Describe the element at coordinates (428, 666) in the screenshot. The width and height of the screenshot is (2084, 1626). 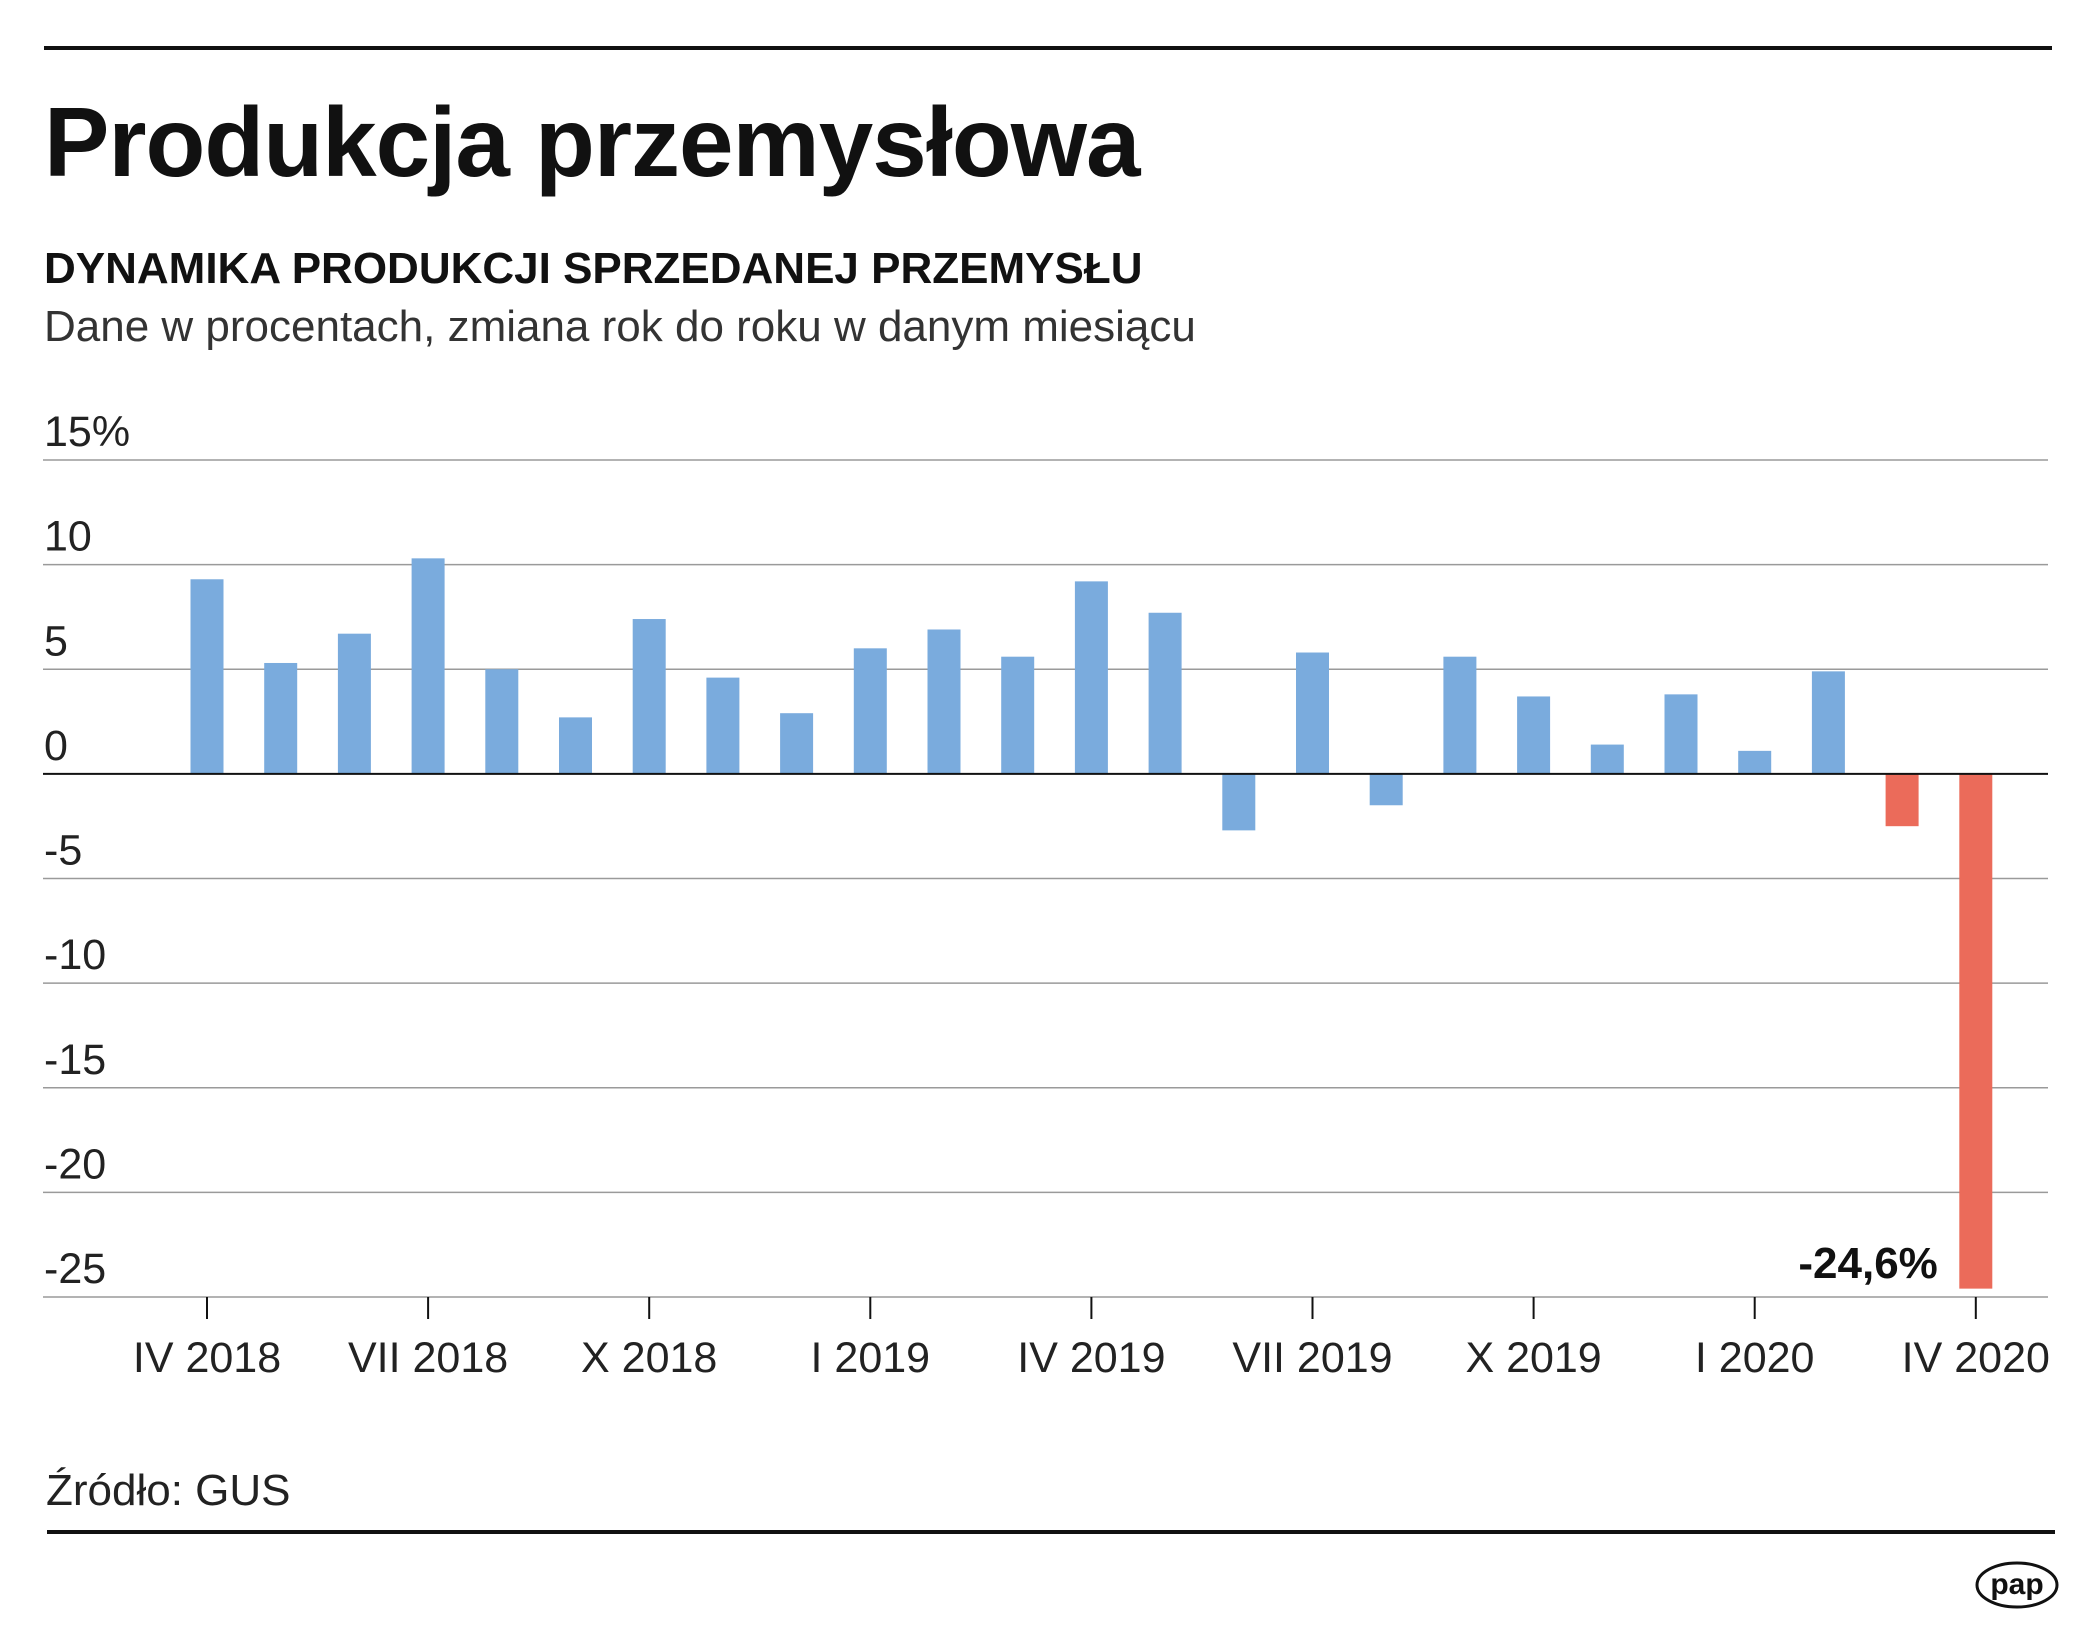
I see `bar-vii-2018` at that location.